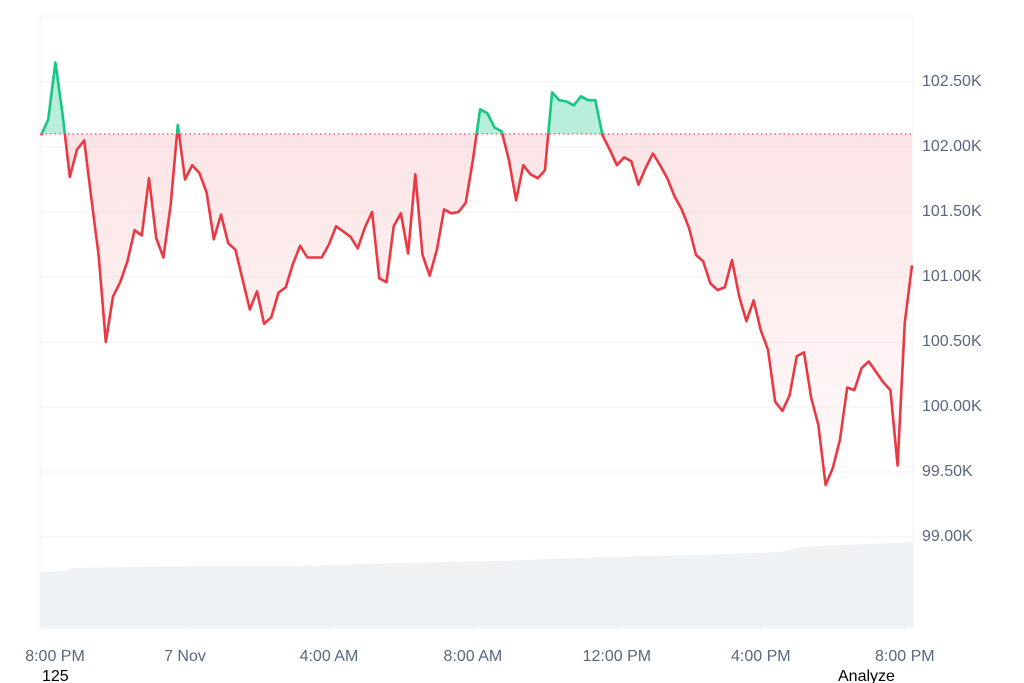 The height and width of the screenshot is (683, 1024). Describe the element at coordinates (947, 471) in the screenshot. I see `y-tick-label: 99.50K` at that location.